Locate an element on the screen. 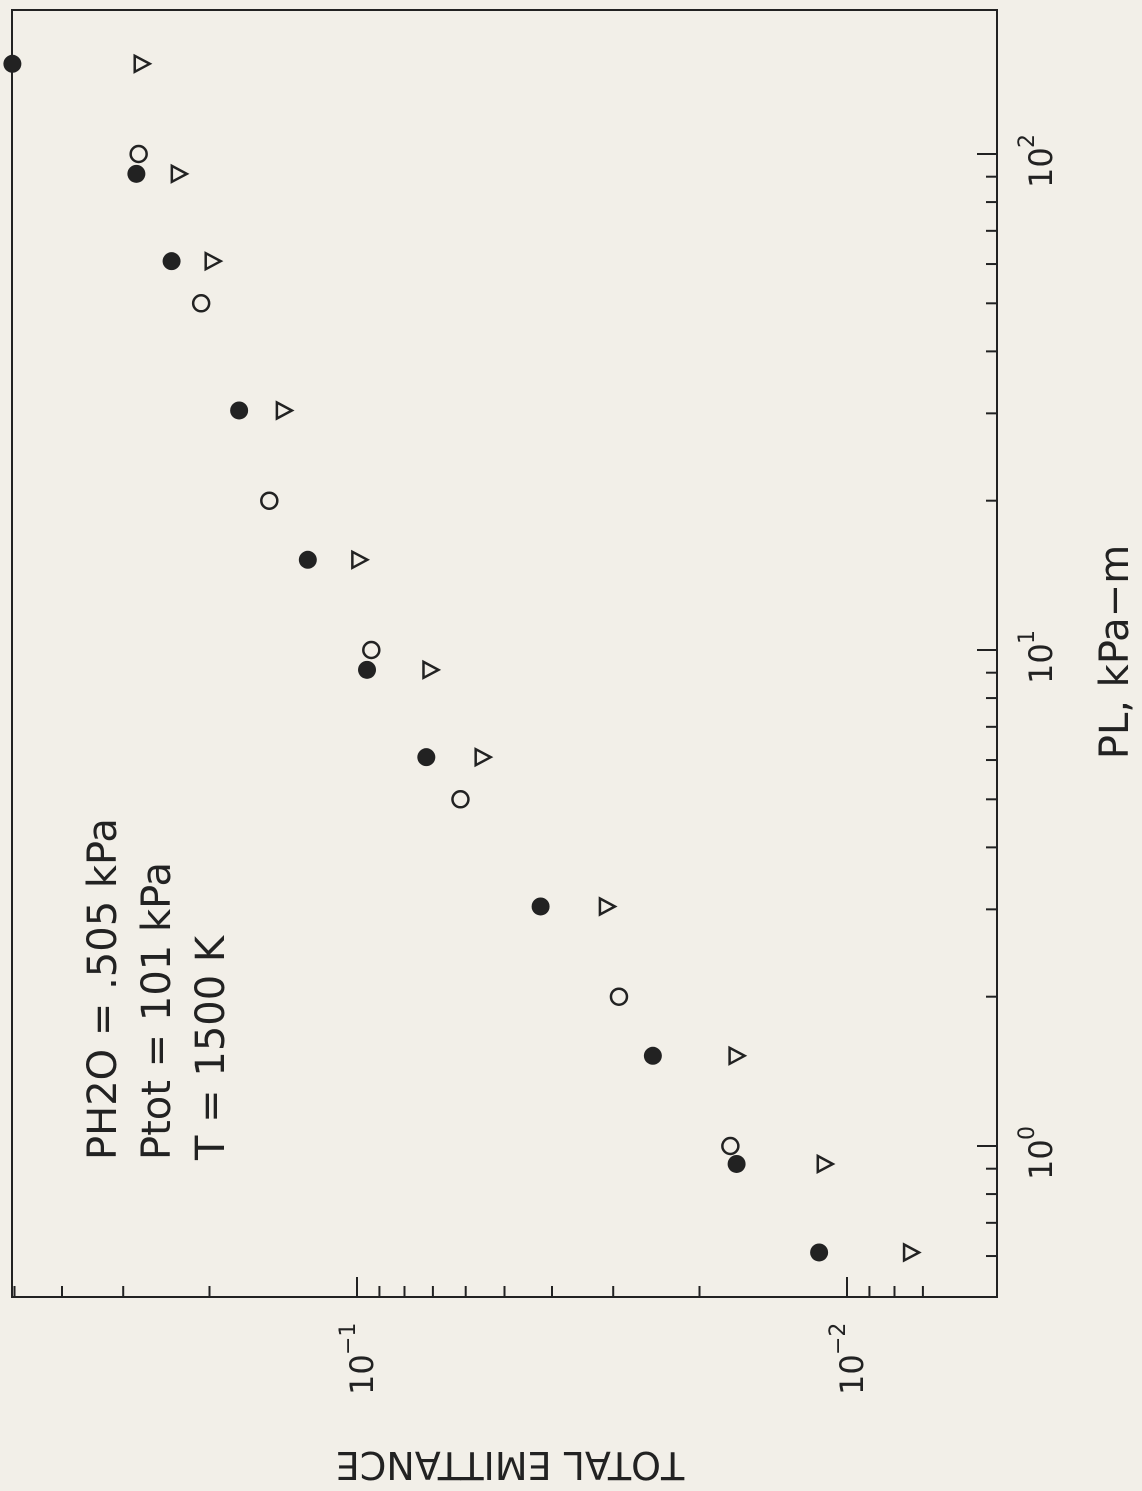 This screenshot has height=1491, width=1142. x-tick-label-exponent: 0 is located at coordinates (1027, 1133).